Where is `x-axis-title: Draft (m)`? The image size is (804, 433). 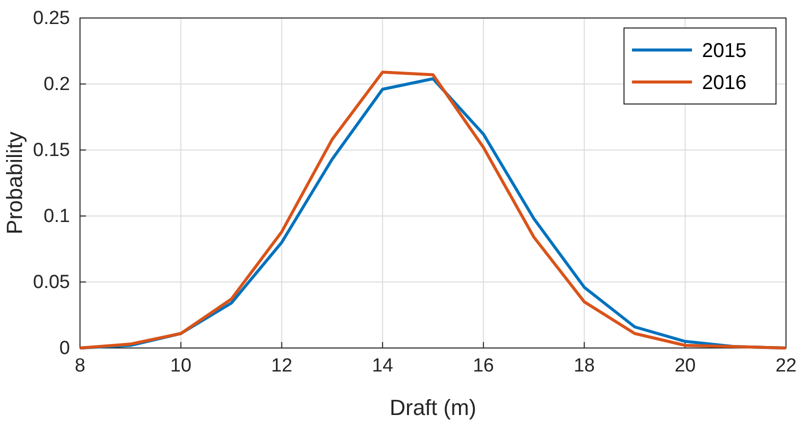 x-axis-title: Draft (m) is located at coordinates (433, 407).